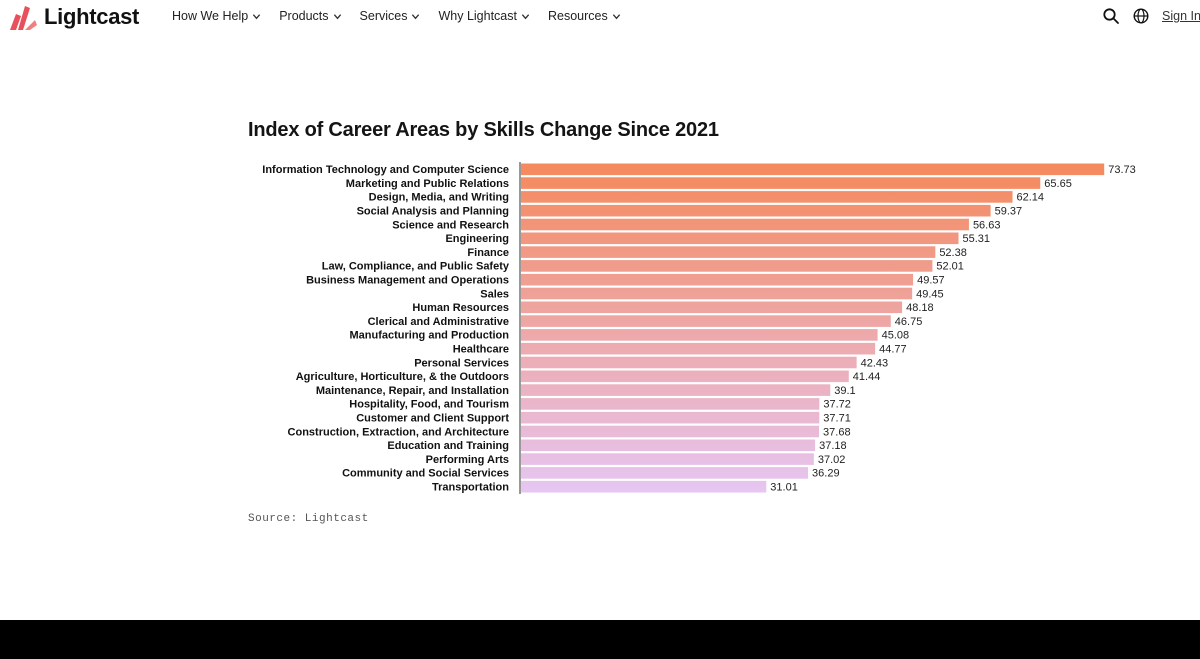  Describe the element at coordinates (461, 363) in the screenshot. I see `category-label: Personal Services` at that location.